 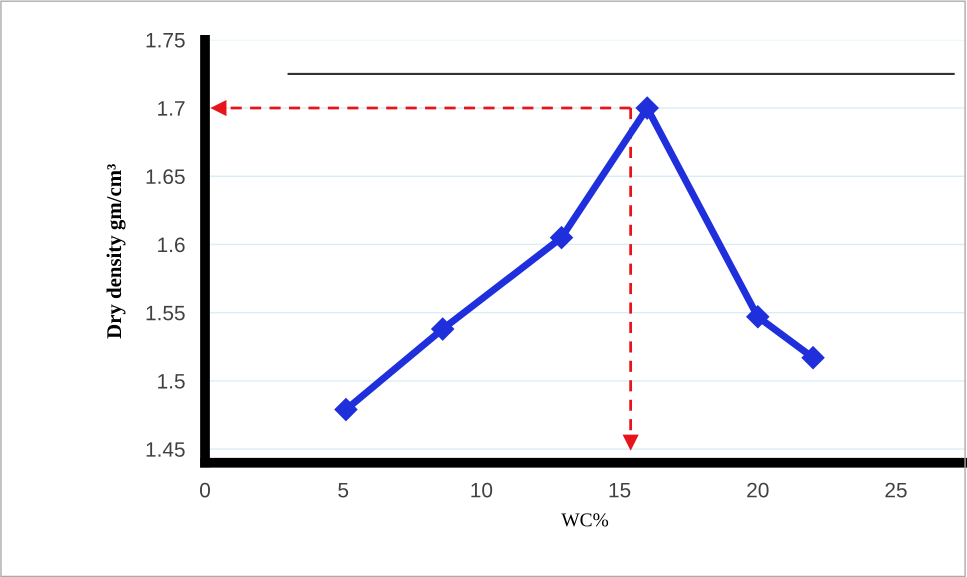 I want to click on x-tick-label: 25, so click(x=896, y=490).